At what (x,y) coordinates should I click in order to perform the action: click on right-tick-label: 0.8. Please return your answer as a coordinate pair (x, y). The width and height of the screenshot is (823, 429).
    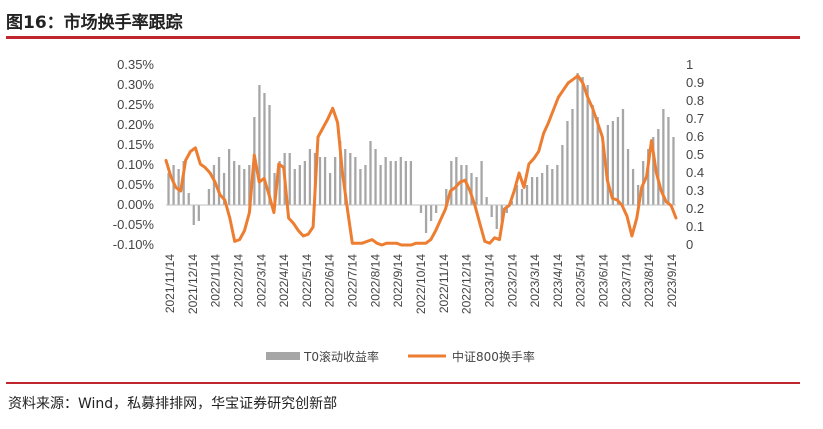
    Looking at the image, I should click on (695, 100).